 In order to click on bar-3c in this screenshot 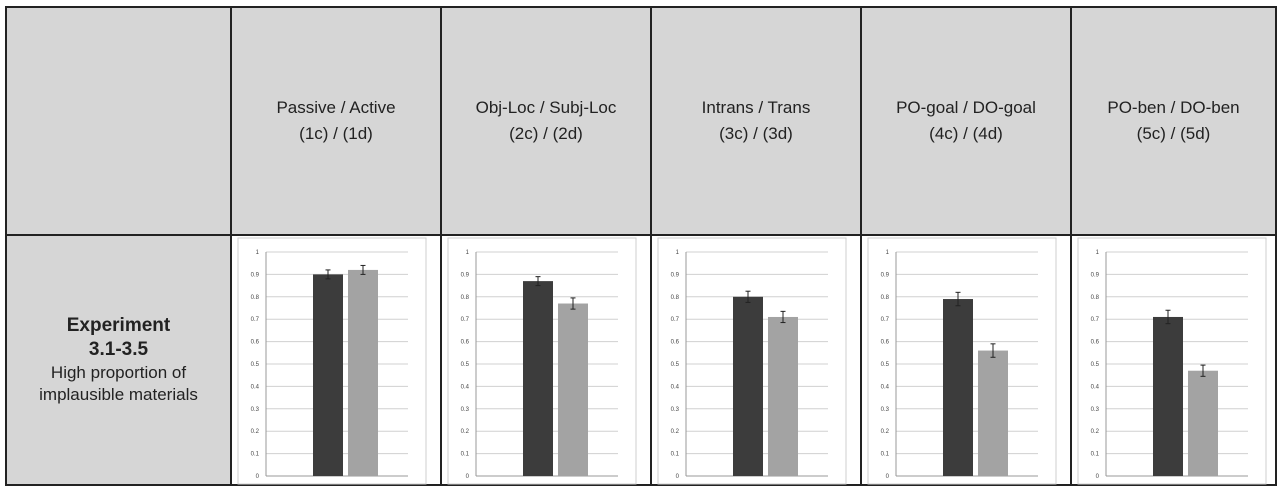, I will do `click(748, 386)`.